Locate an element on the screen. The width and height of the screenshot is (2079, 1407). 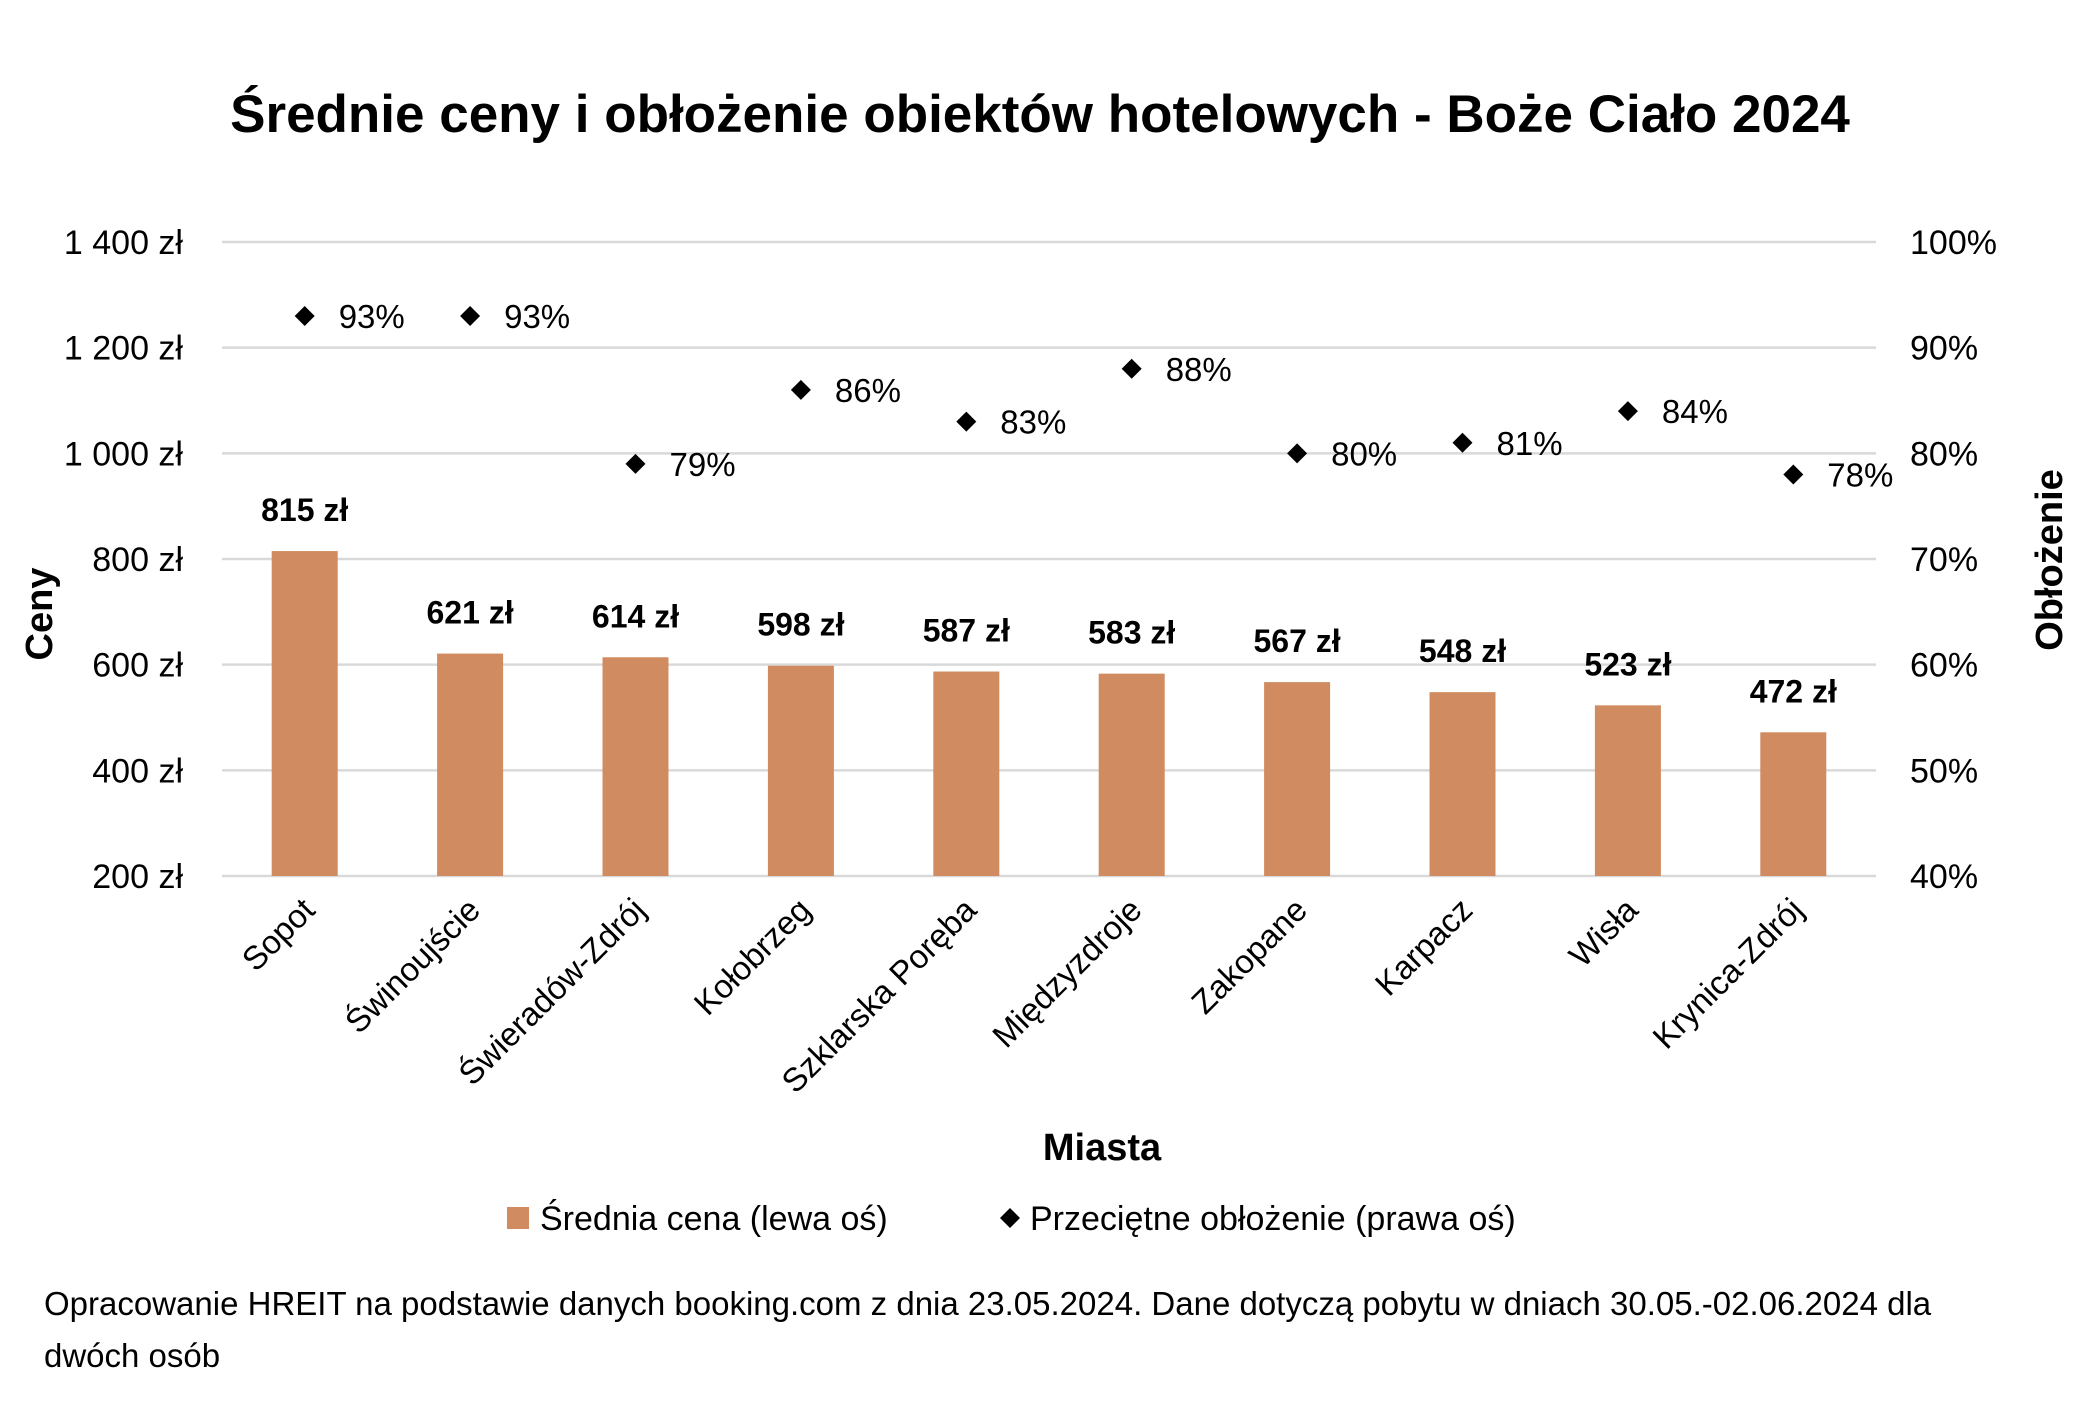
category-label: Świnoujście is located at coordinates (412, 965).